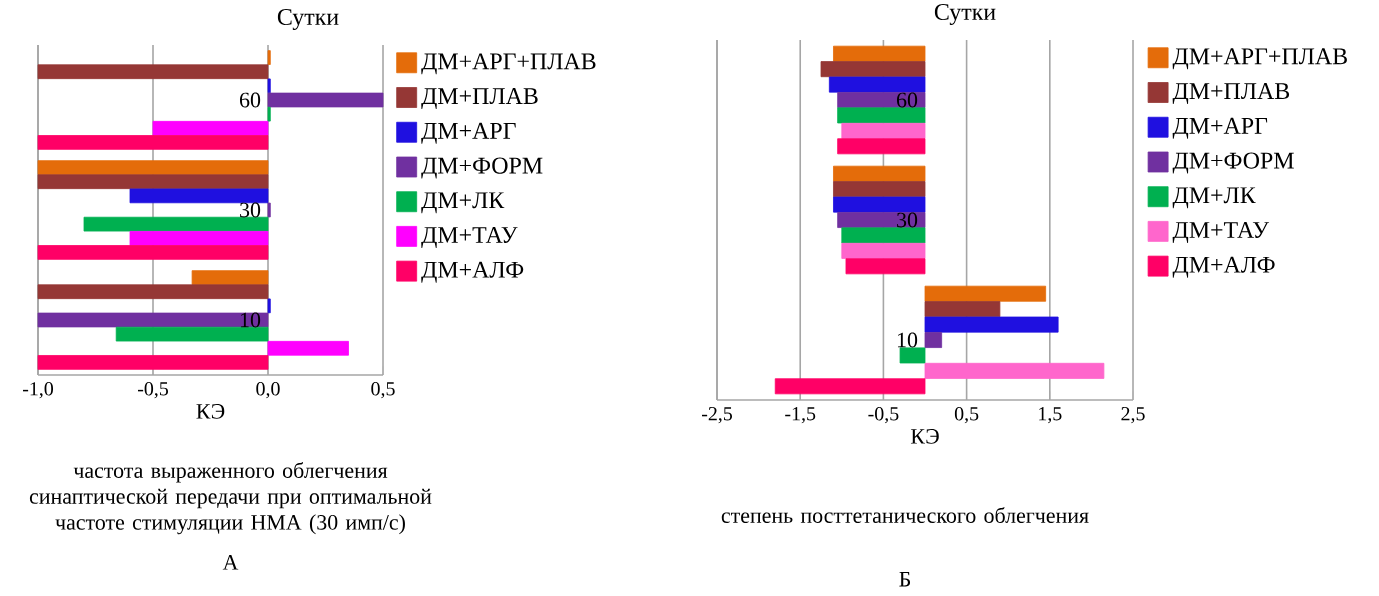  I want to click on text: частота выраженного облегчения синаптической передачи при оптимальной частоте стимуляции НМА (30 имп/с), so click(230, 498).